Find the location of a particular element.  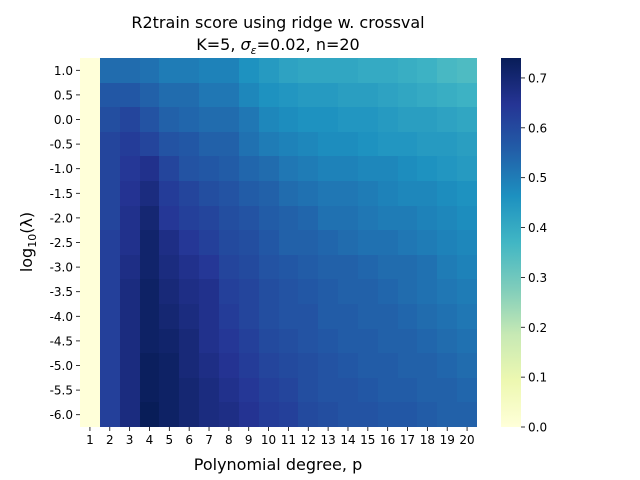

x-tick-label: 3 is located at coordinates (130, 440).